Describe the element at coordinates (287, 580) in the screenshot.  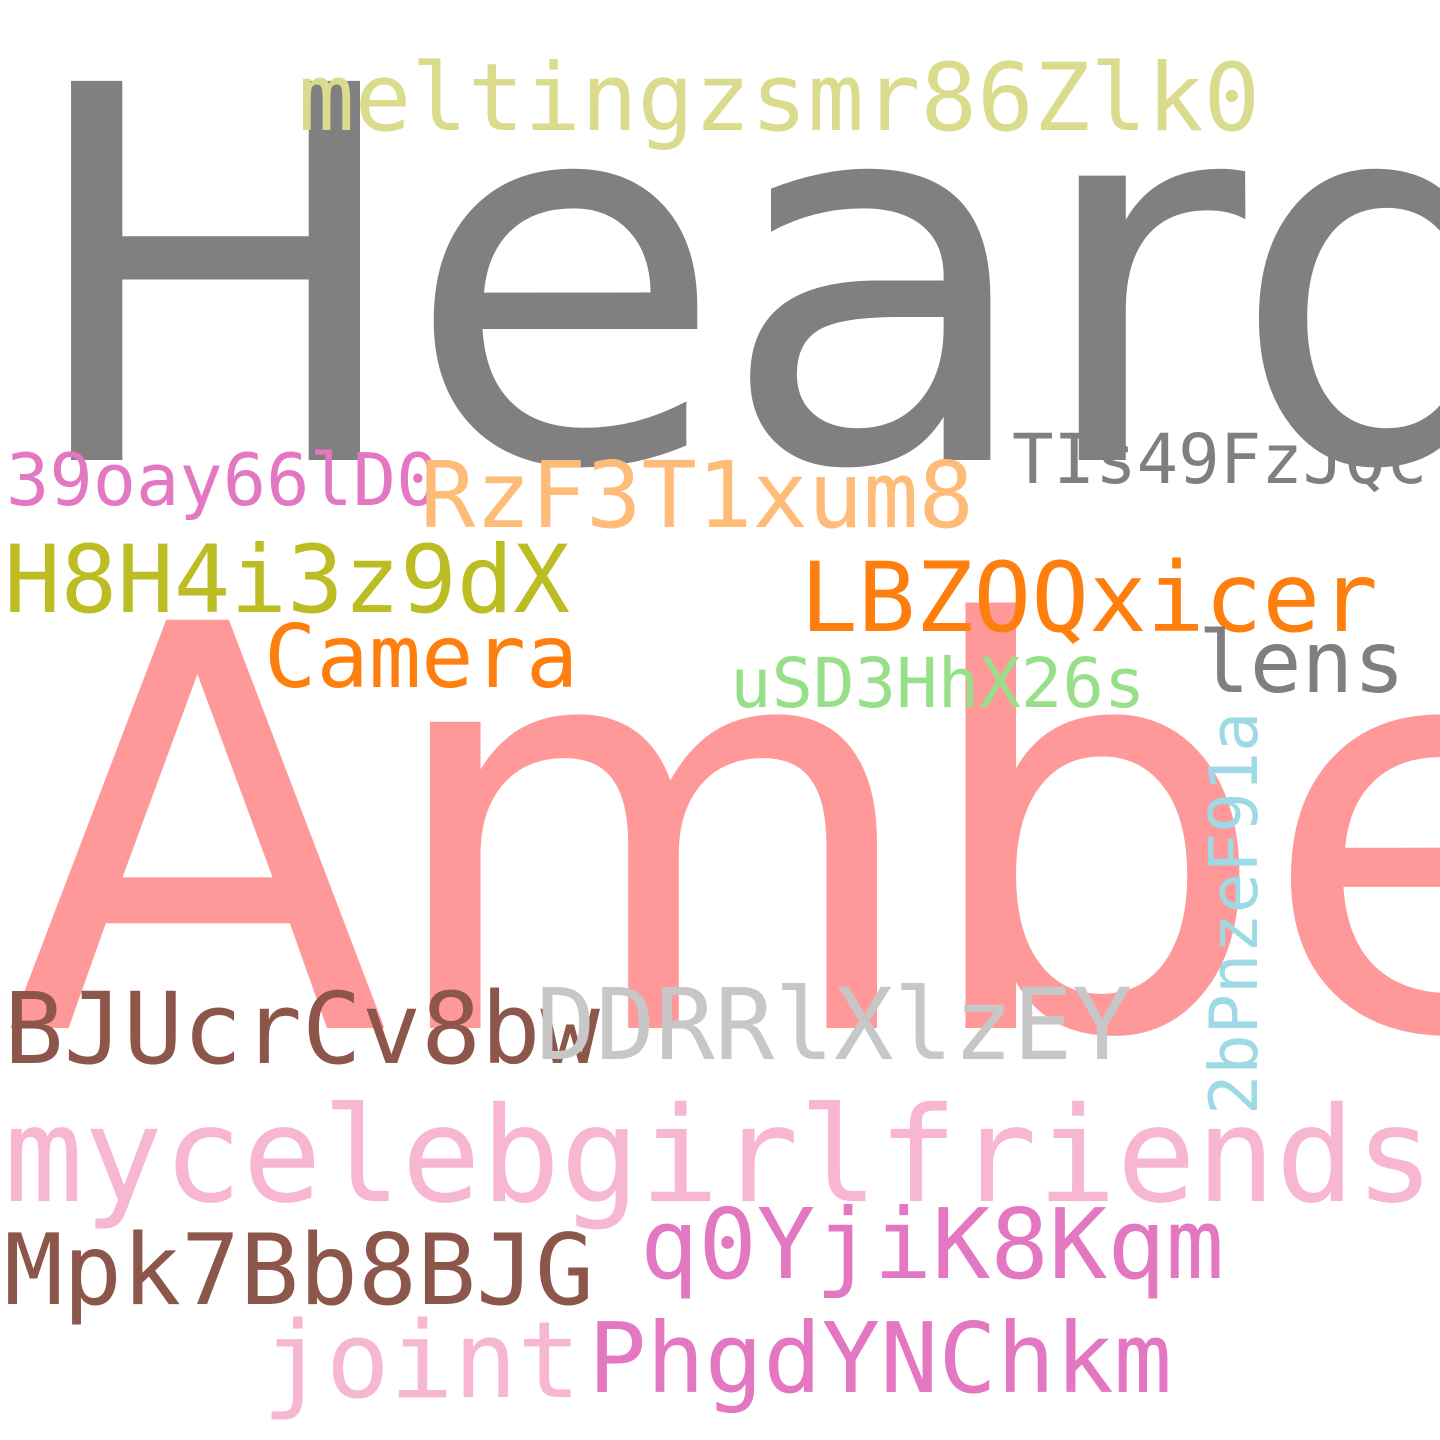
I see `word-h8h4i3z9dx: H8H4i3z9dX` at that location.